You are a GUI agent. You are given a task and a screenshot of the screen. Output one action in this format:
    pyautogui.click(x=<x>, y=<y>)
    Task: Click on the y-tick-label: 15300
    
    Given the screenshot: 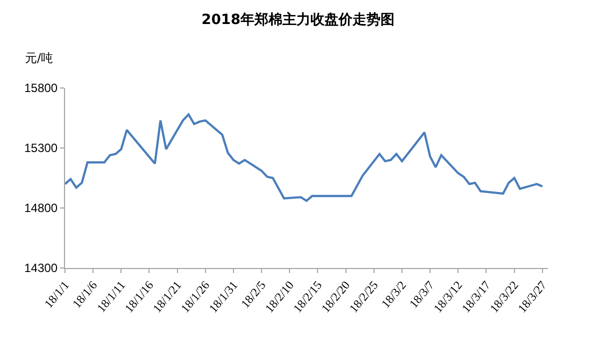 What is the action you would take?
    pyautogui.click(x=41, y=148)
    